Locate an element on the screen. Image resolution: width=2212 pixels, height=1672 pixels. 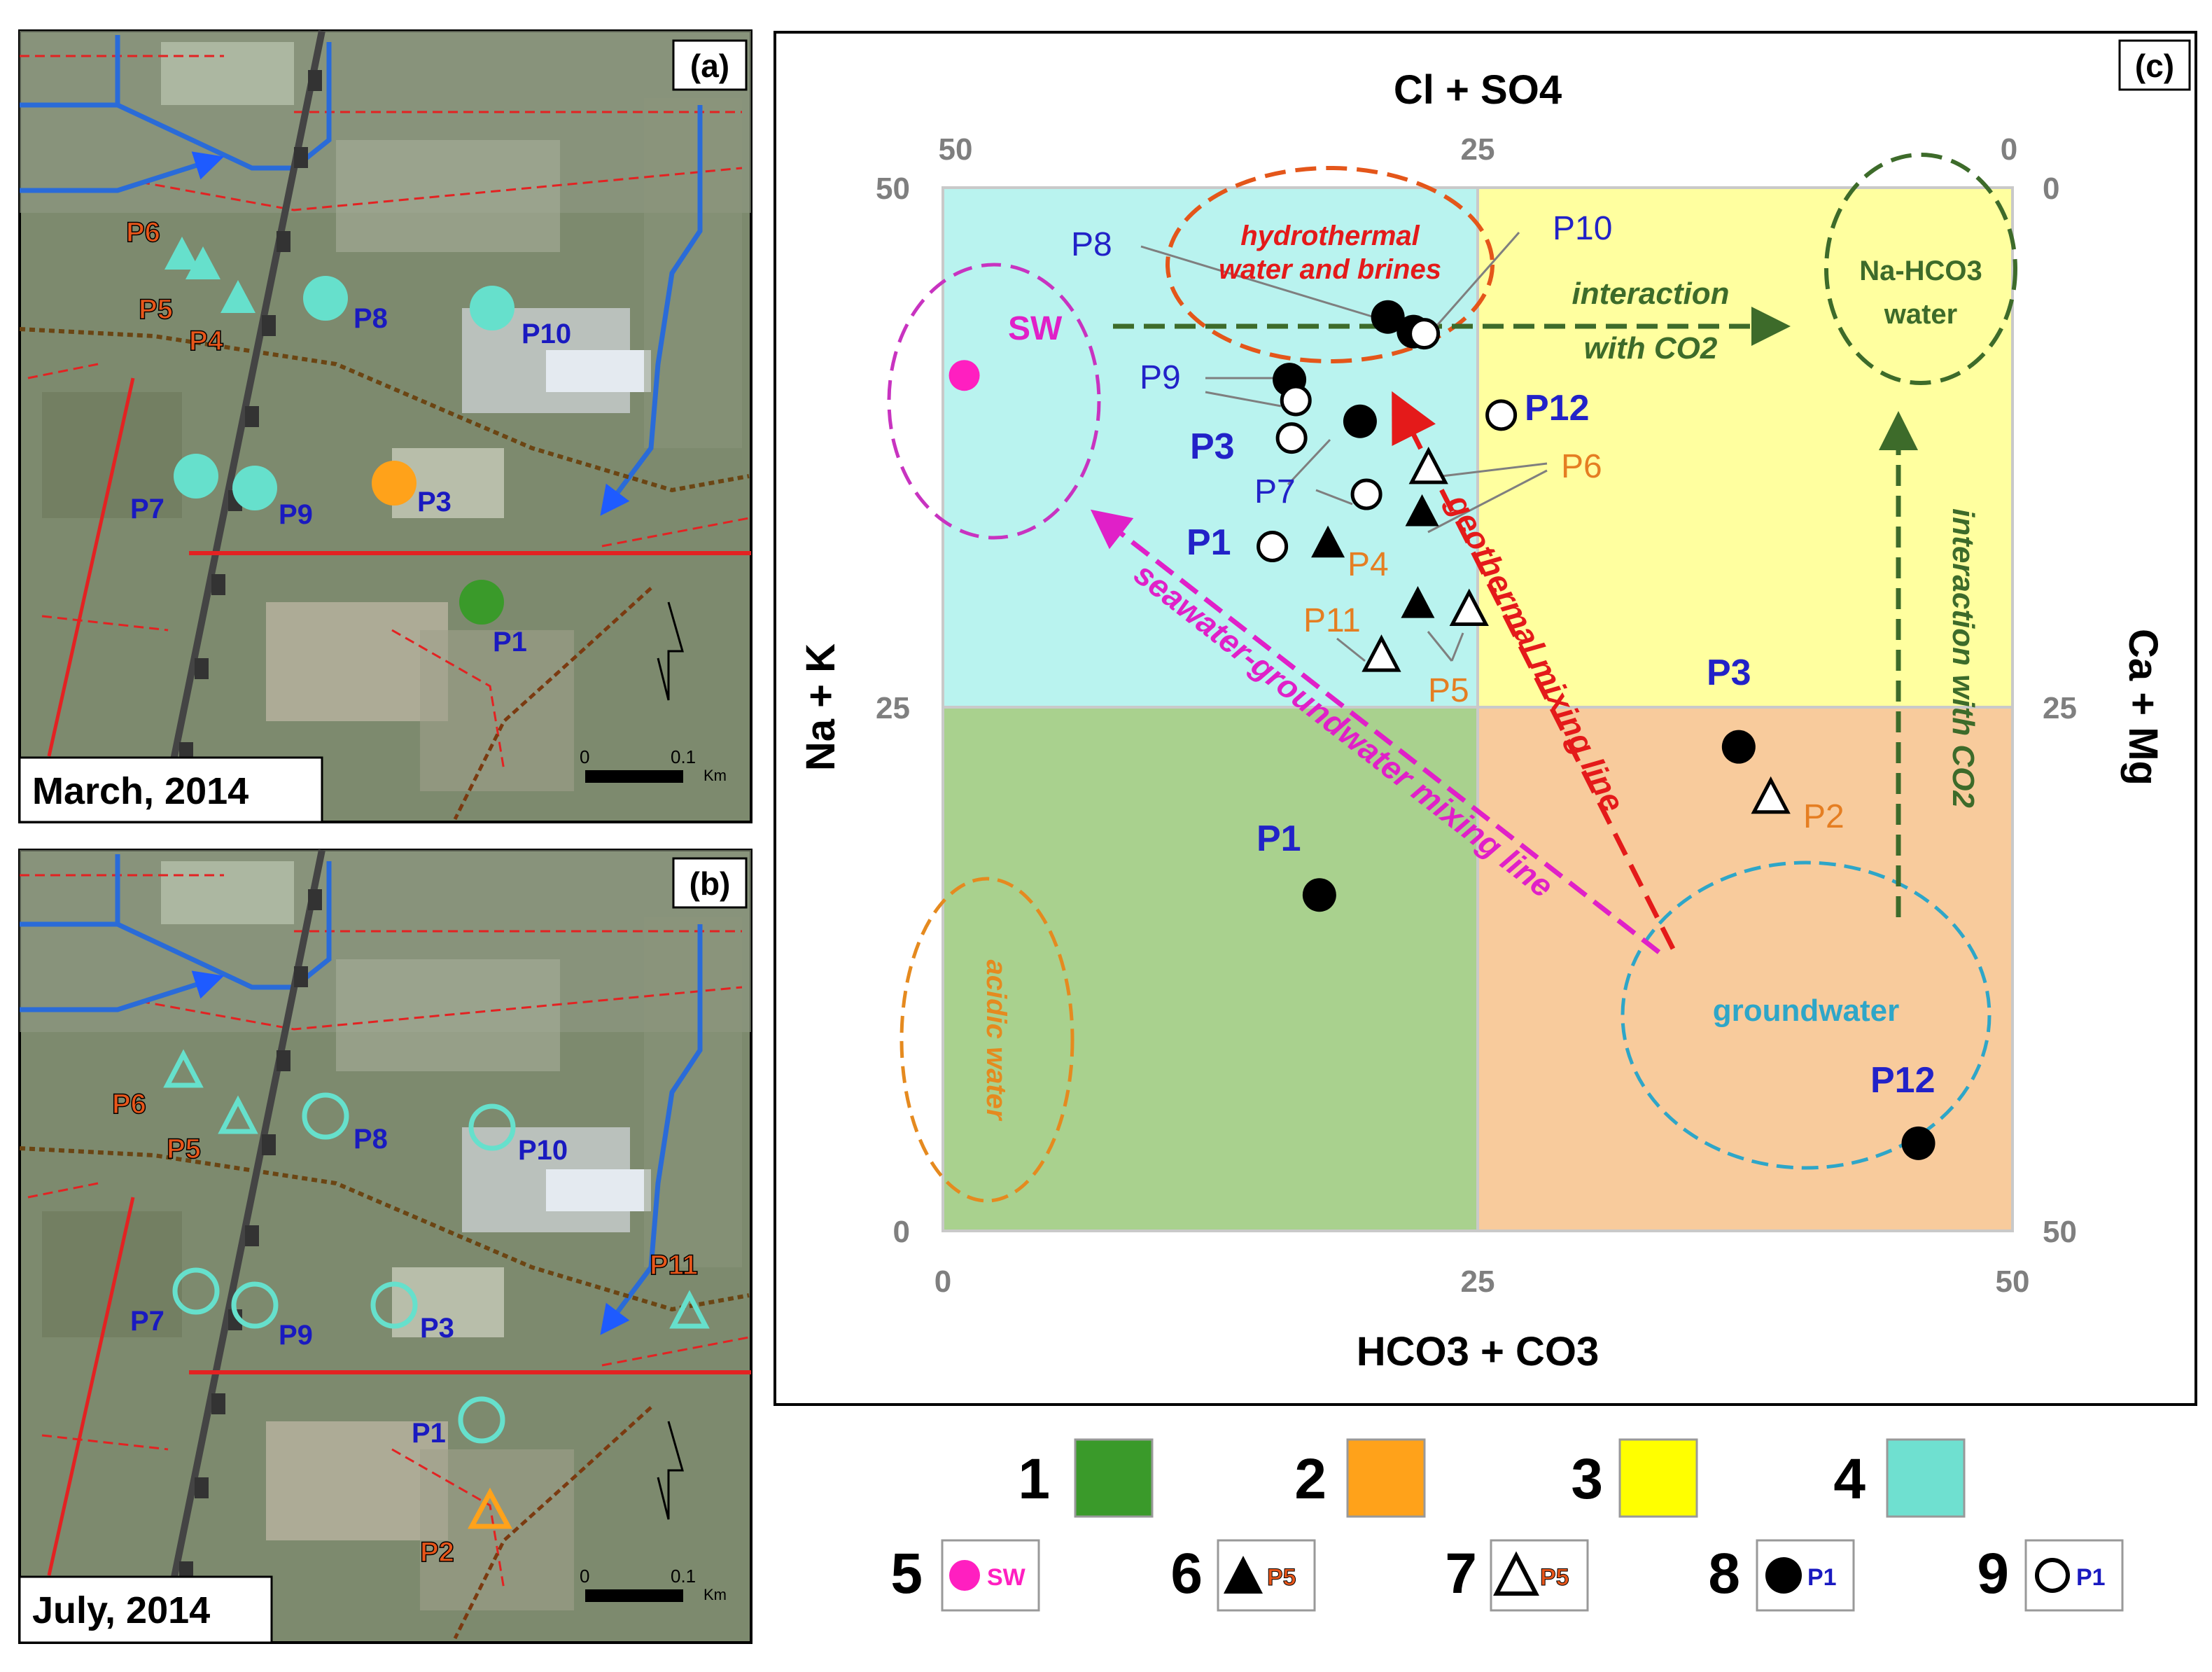
label-p7: P7 is located at coordinates (1275, 491).